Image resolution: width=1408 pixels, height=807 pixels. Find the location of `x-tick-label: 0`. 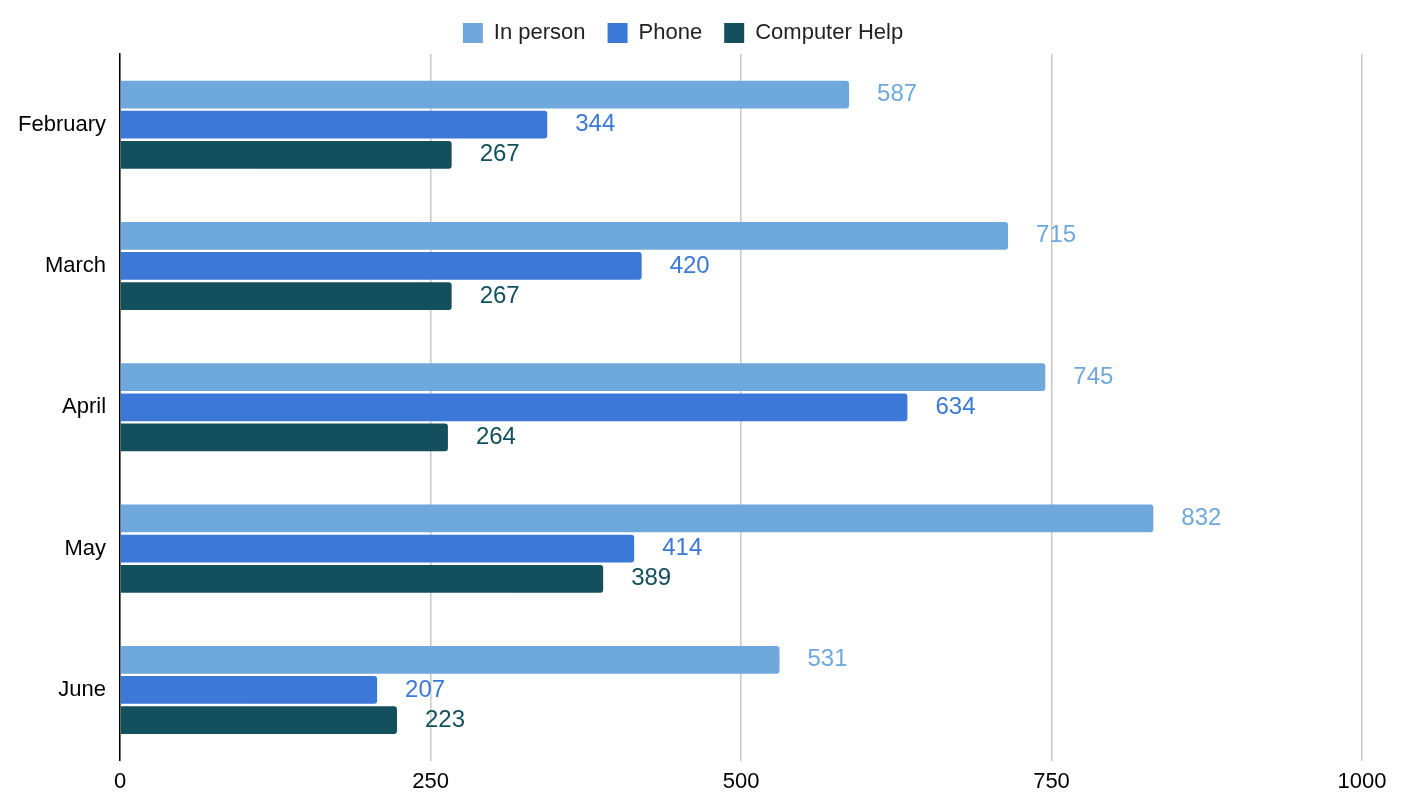

x-tick-label: 0 is located at coordinates (120, 780).